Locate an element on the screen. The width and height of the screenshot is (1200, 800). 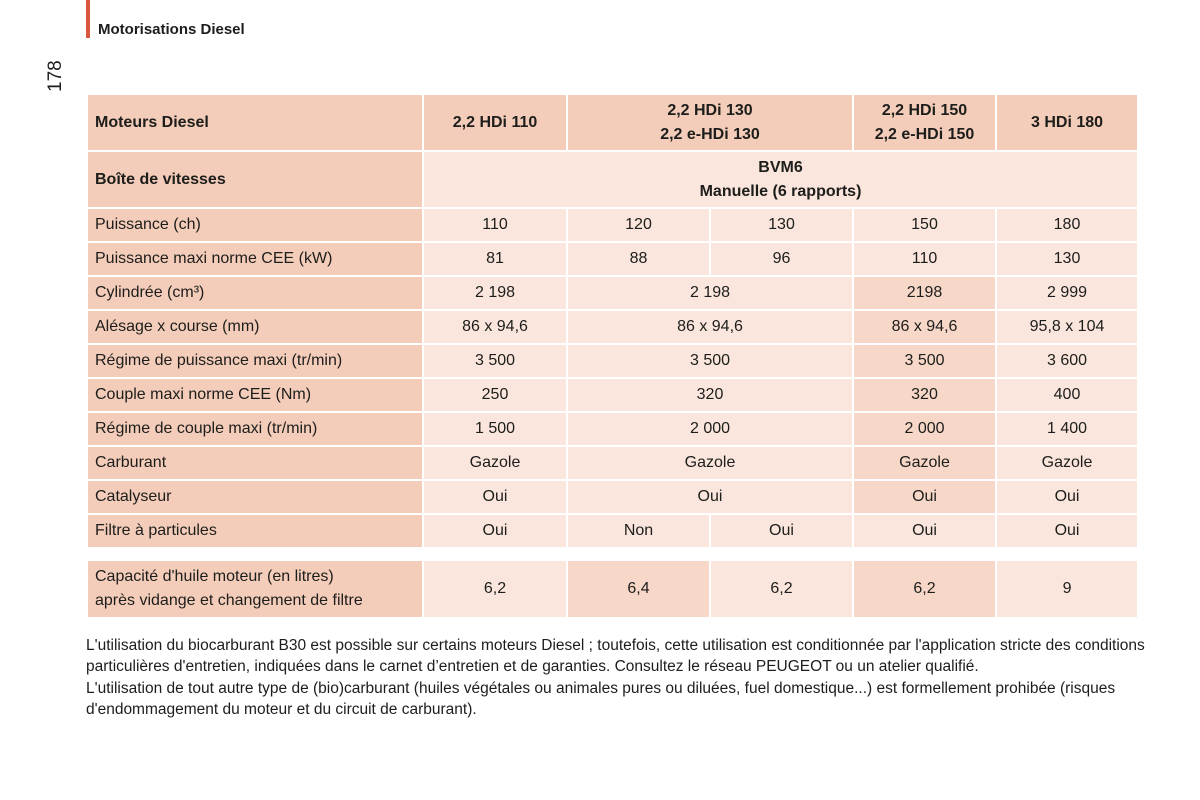
row-label: Carburant is located at coordinates (255, 463).